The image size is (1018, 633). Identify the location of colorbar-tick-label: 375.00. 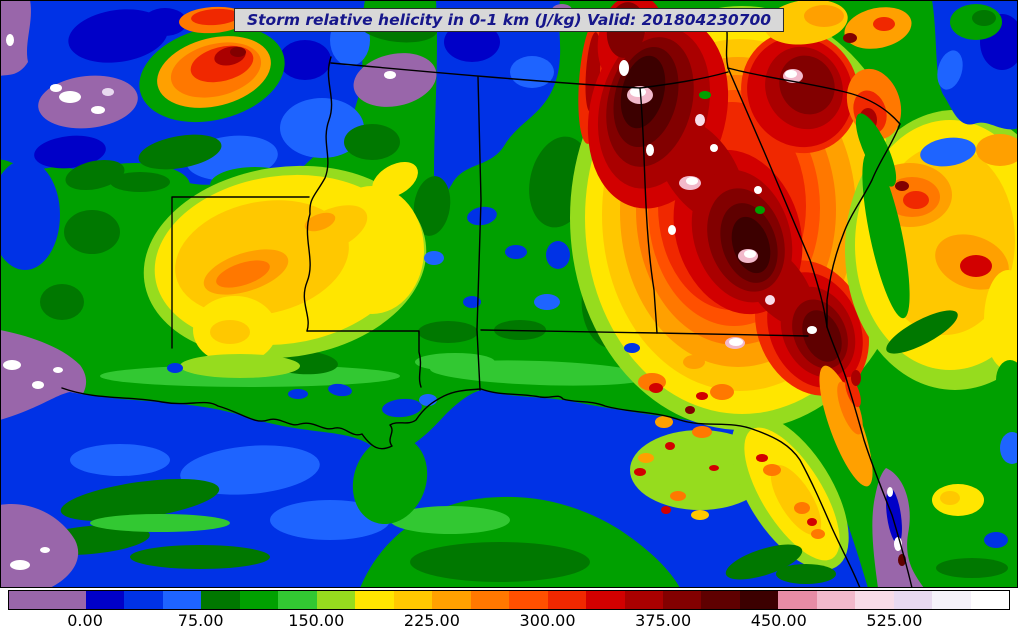
(663, 620).